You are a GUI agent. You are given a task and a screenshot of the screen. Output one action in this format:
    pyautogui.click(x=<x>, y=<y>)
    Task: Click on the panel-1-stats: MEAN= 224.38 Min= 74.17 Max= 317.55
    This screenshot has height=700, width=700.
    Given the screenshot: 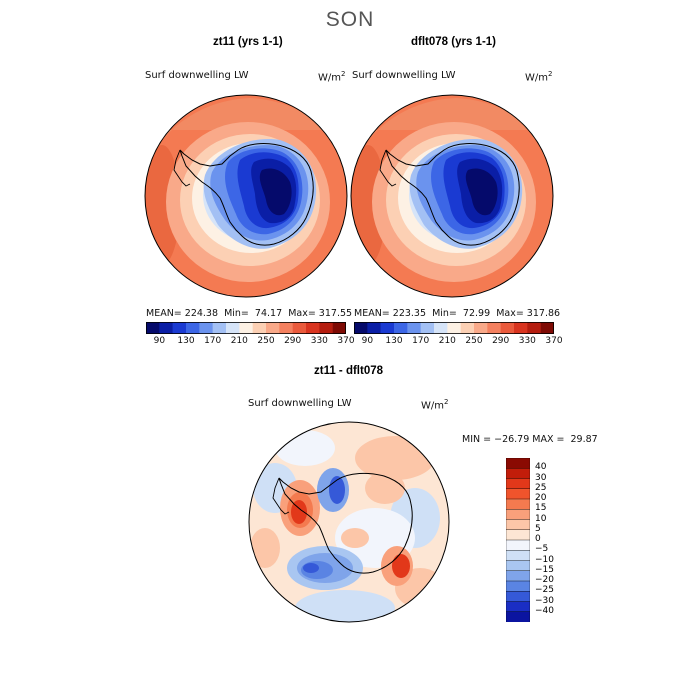 What is the action you would take?
    pyautogui.click(x=249, y=313)
    